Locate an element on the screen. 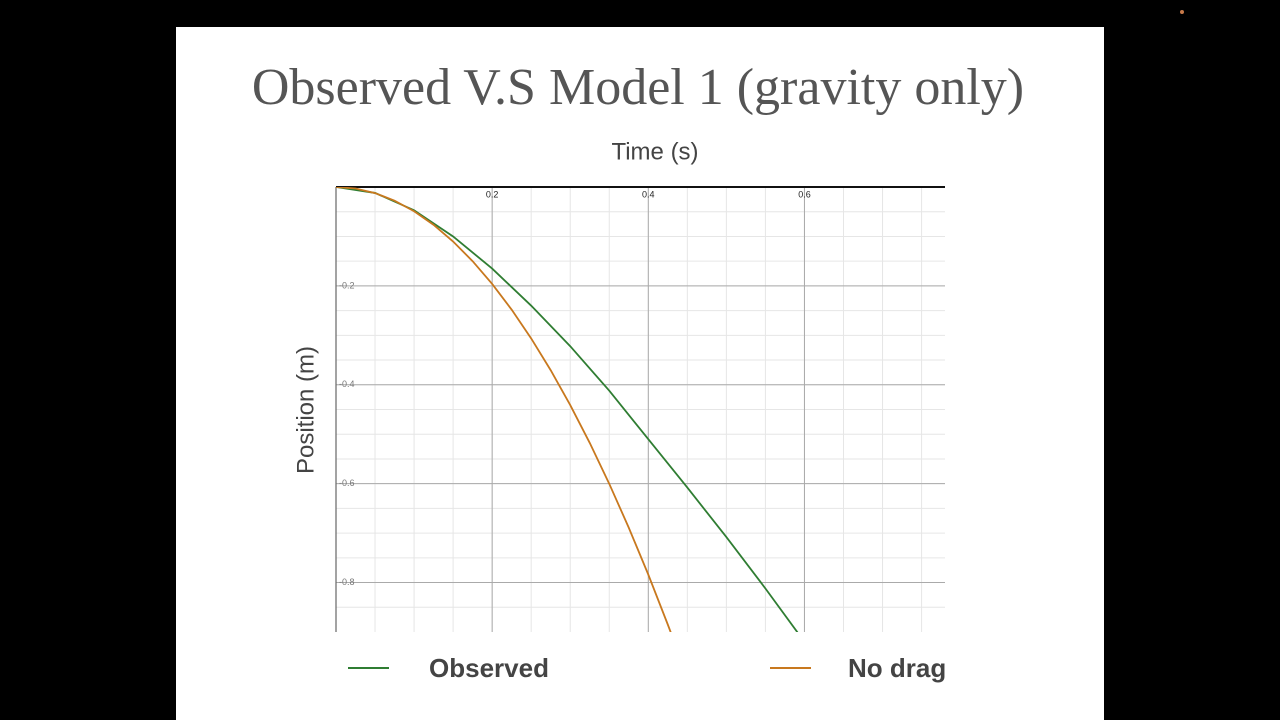 This screenshot has height=720, width=1280. legend-label: No drag is located at coordinates (897, 668).